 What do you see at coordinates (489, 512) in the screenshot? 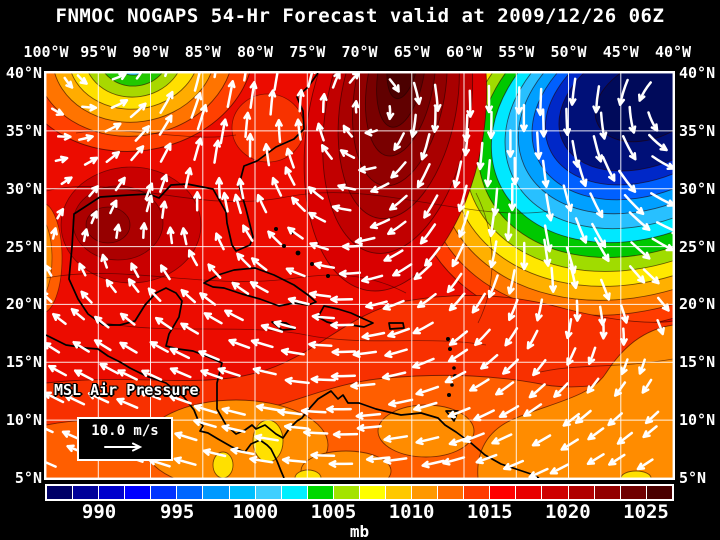
I see `colorbar-tick: 1015` at bounding box center [489, 512].